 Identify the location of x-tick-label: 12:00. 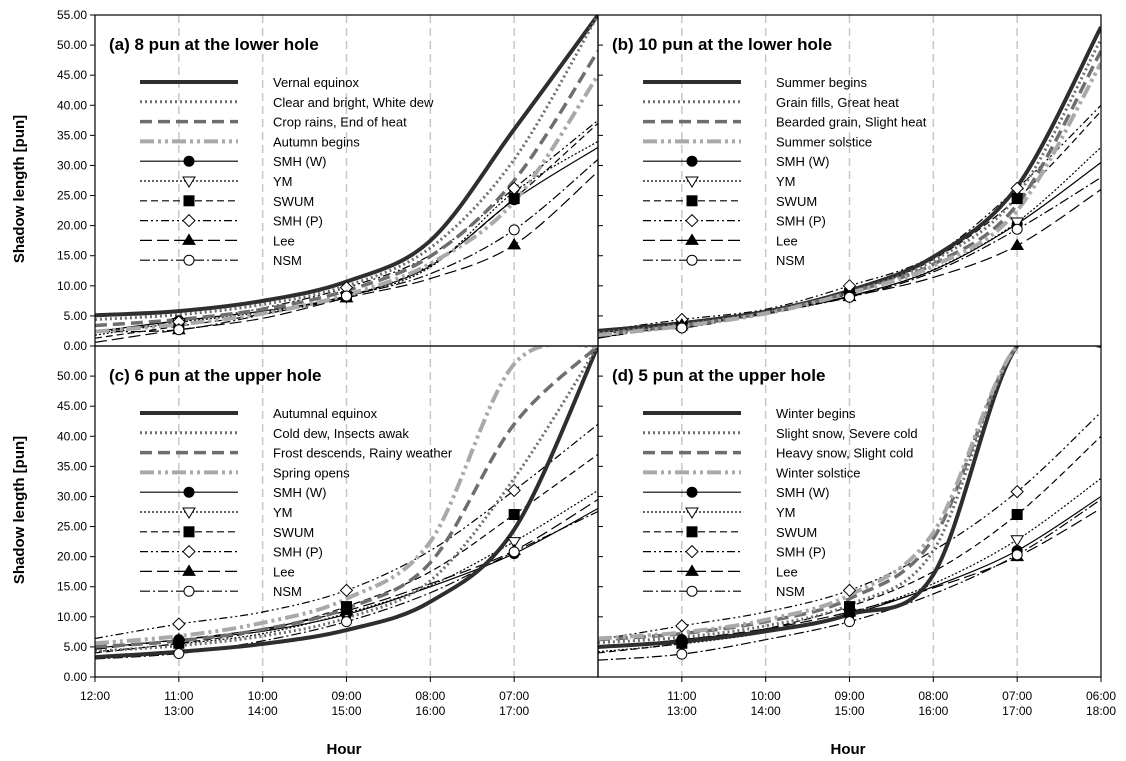
(95, 696).